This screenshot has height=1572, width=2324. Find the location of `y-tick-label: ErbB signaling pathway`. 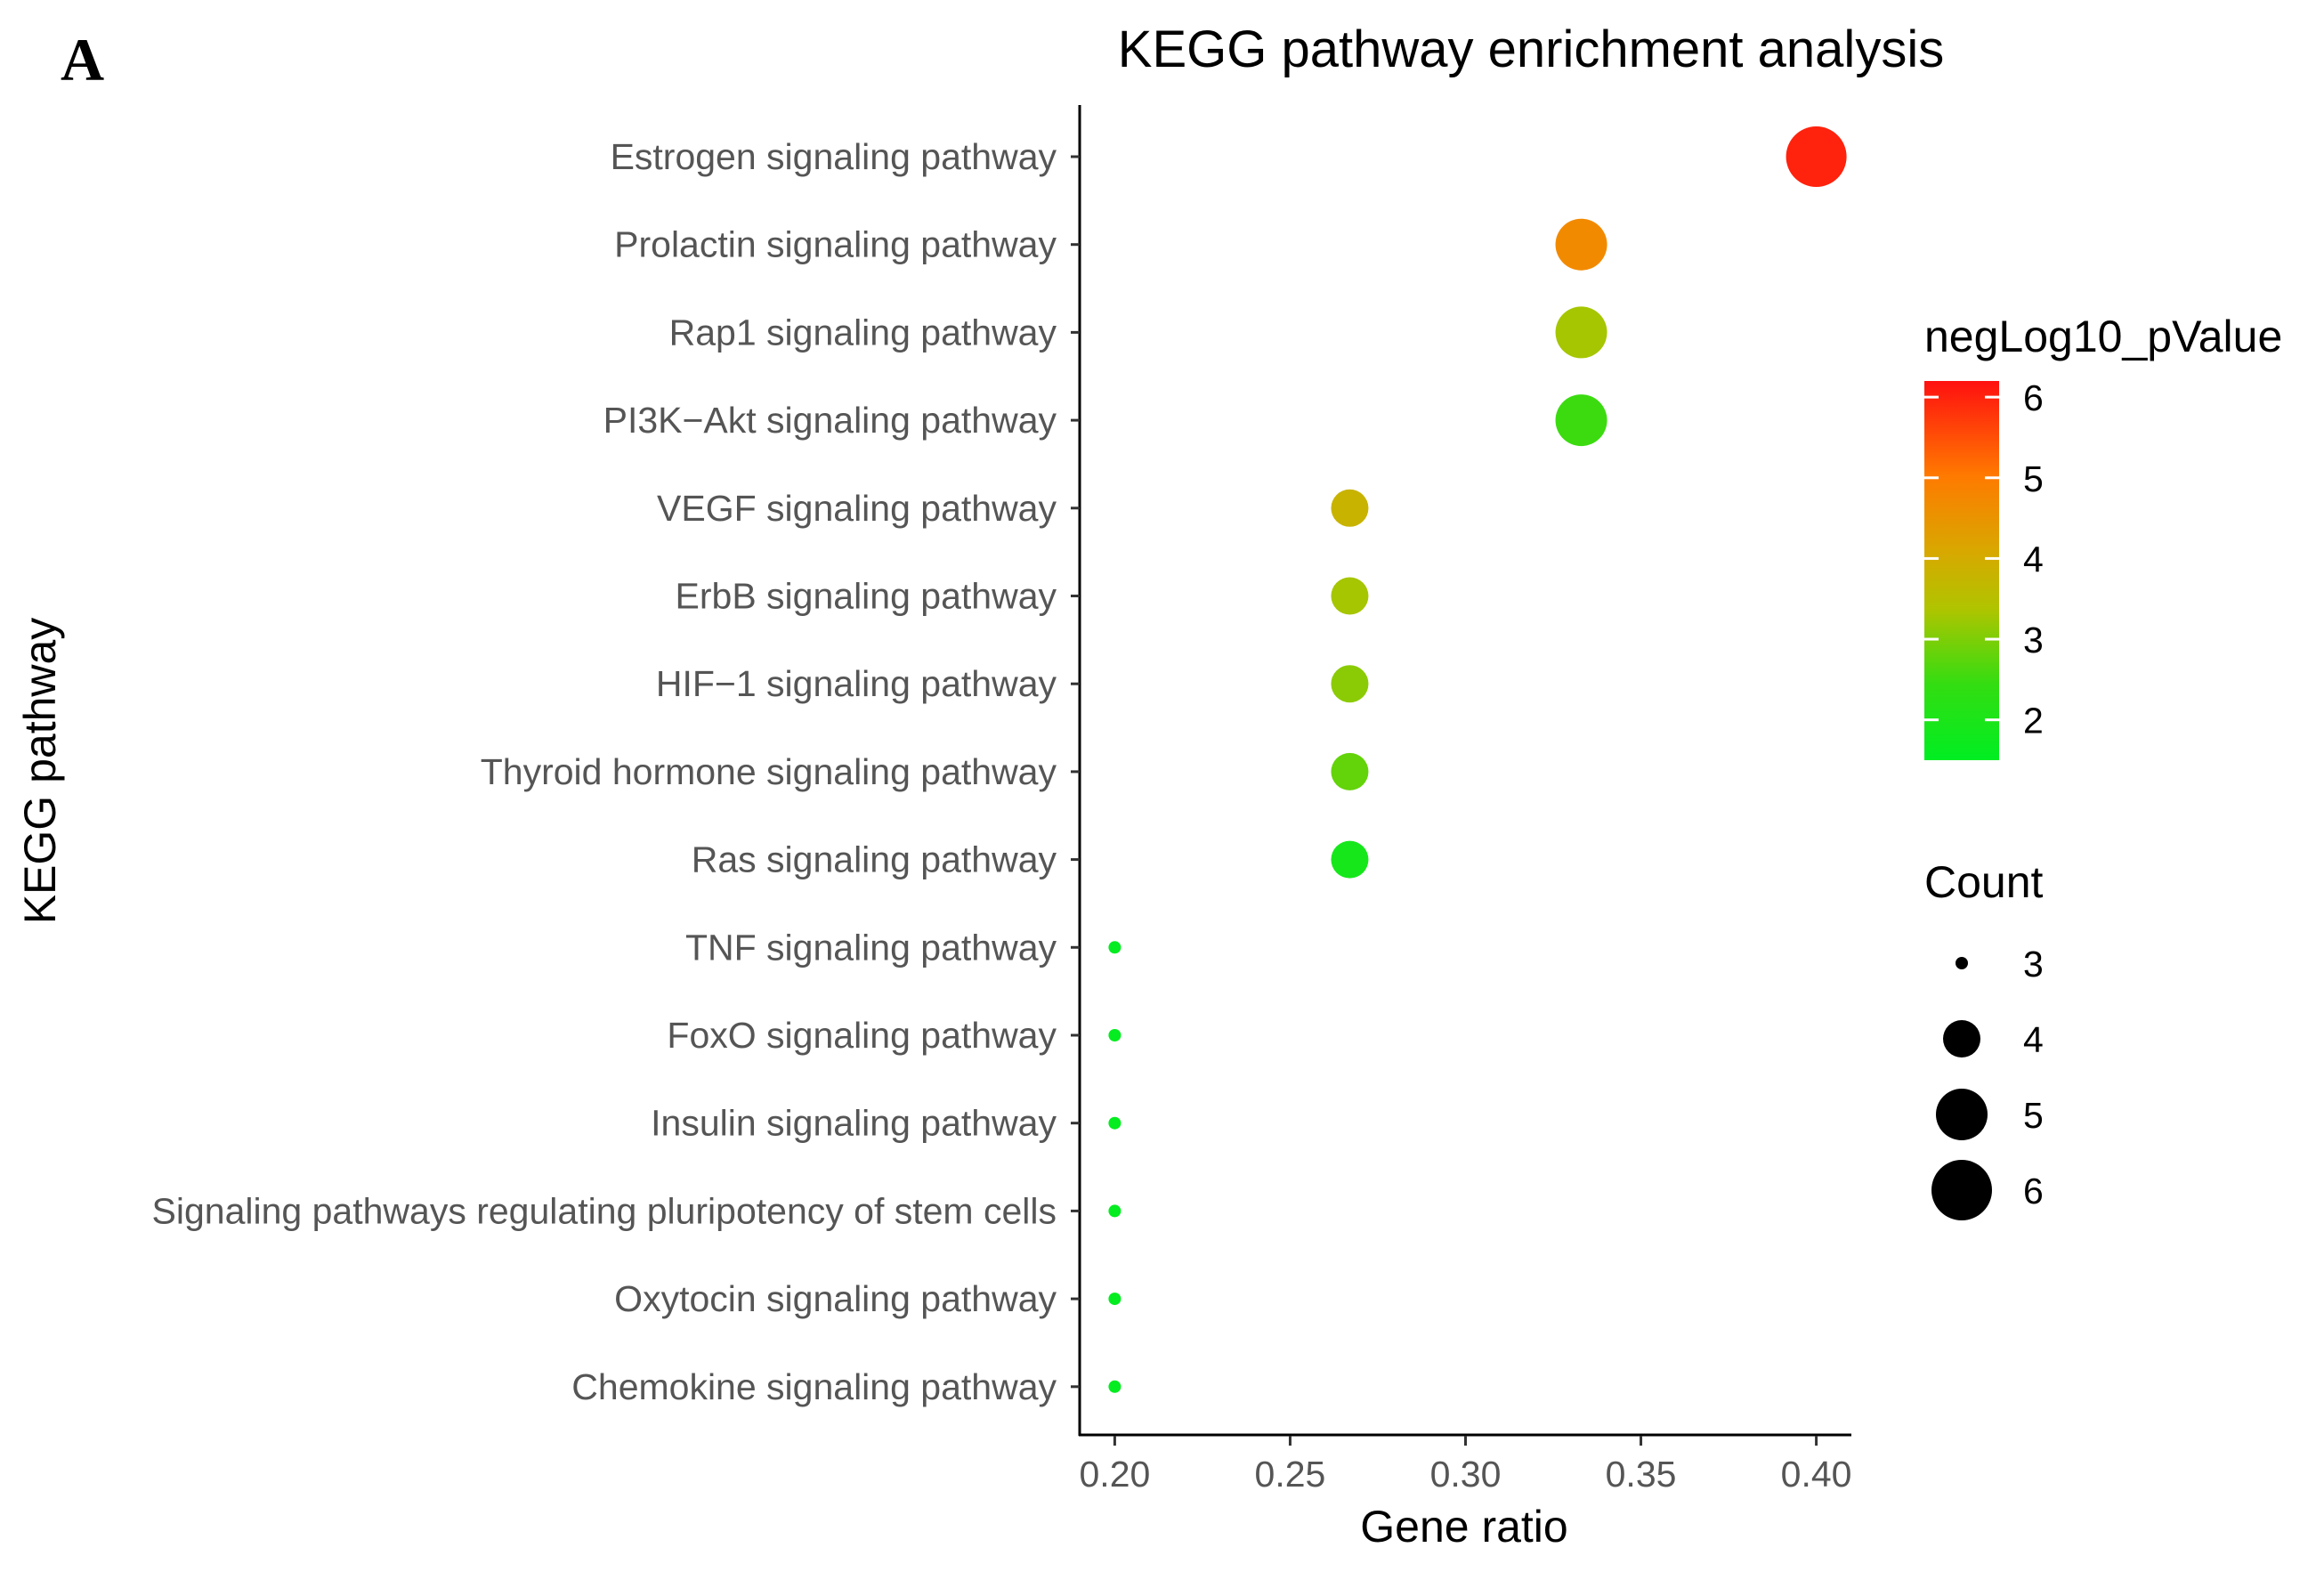

y-tick-label: ErbB signaling pathway is located at coordinates (866, 596).